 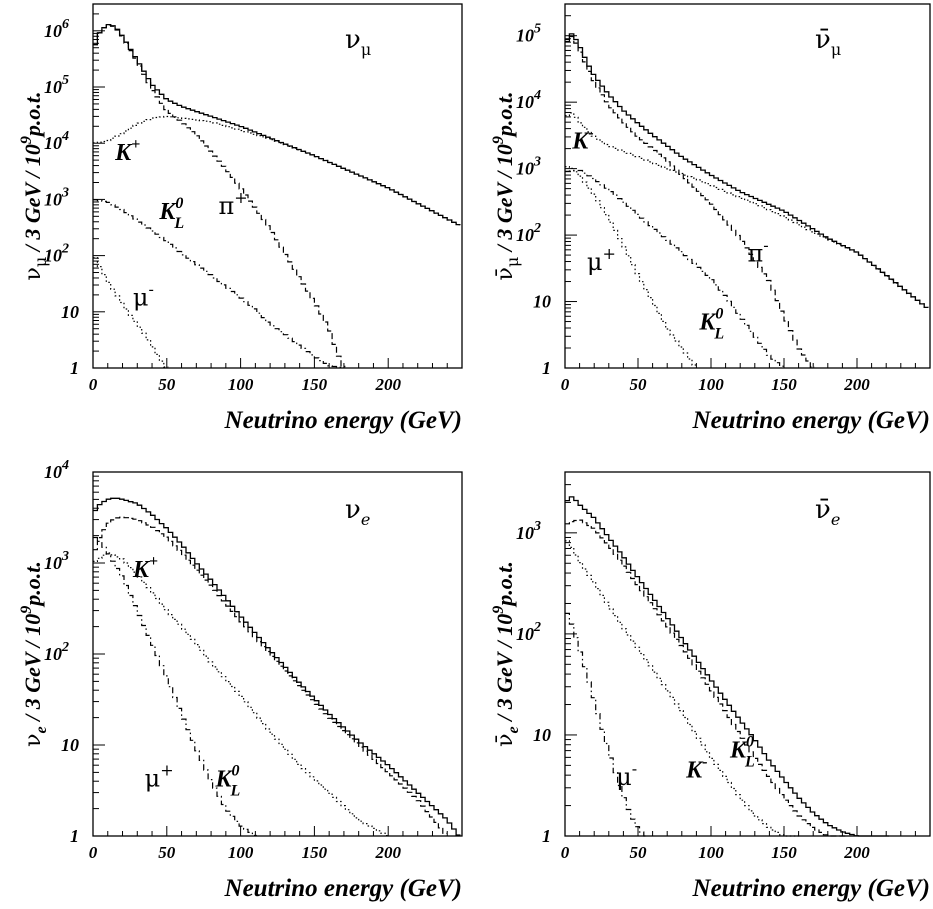 What do you see at coordinates (506, 654) in the screenshot?
I see `y-axis-label: ν̄e / 3 GeV / 109p.o.t.` at bounding box center [506, 654].